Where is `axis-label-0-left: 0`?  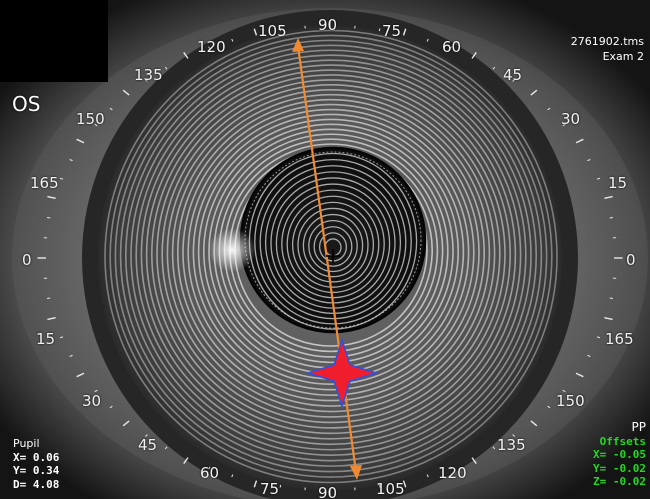
axis-label-0-left: 0 is located at coordinates (27, 260).